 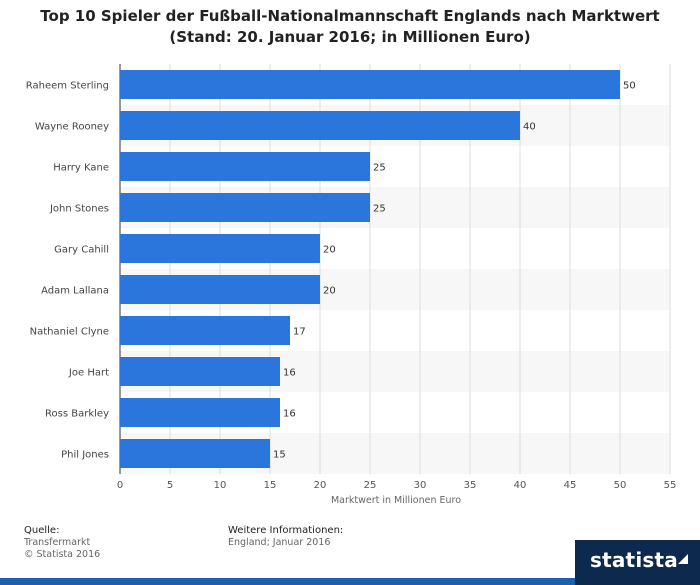 What do you see at coordinates (629, 86) in the screenshot?
I see `value-label: 50` at bounding box center [629, 86].